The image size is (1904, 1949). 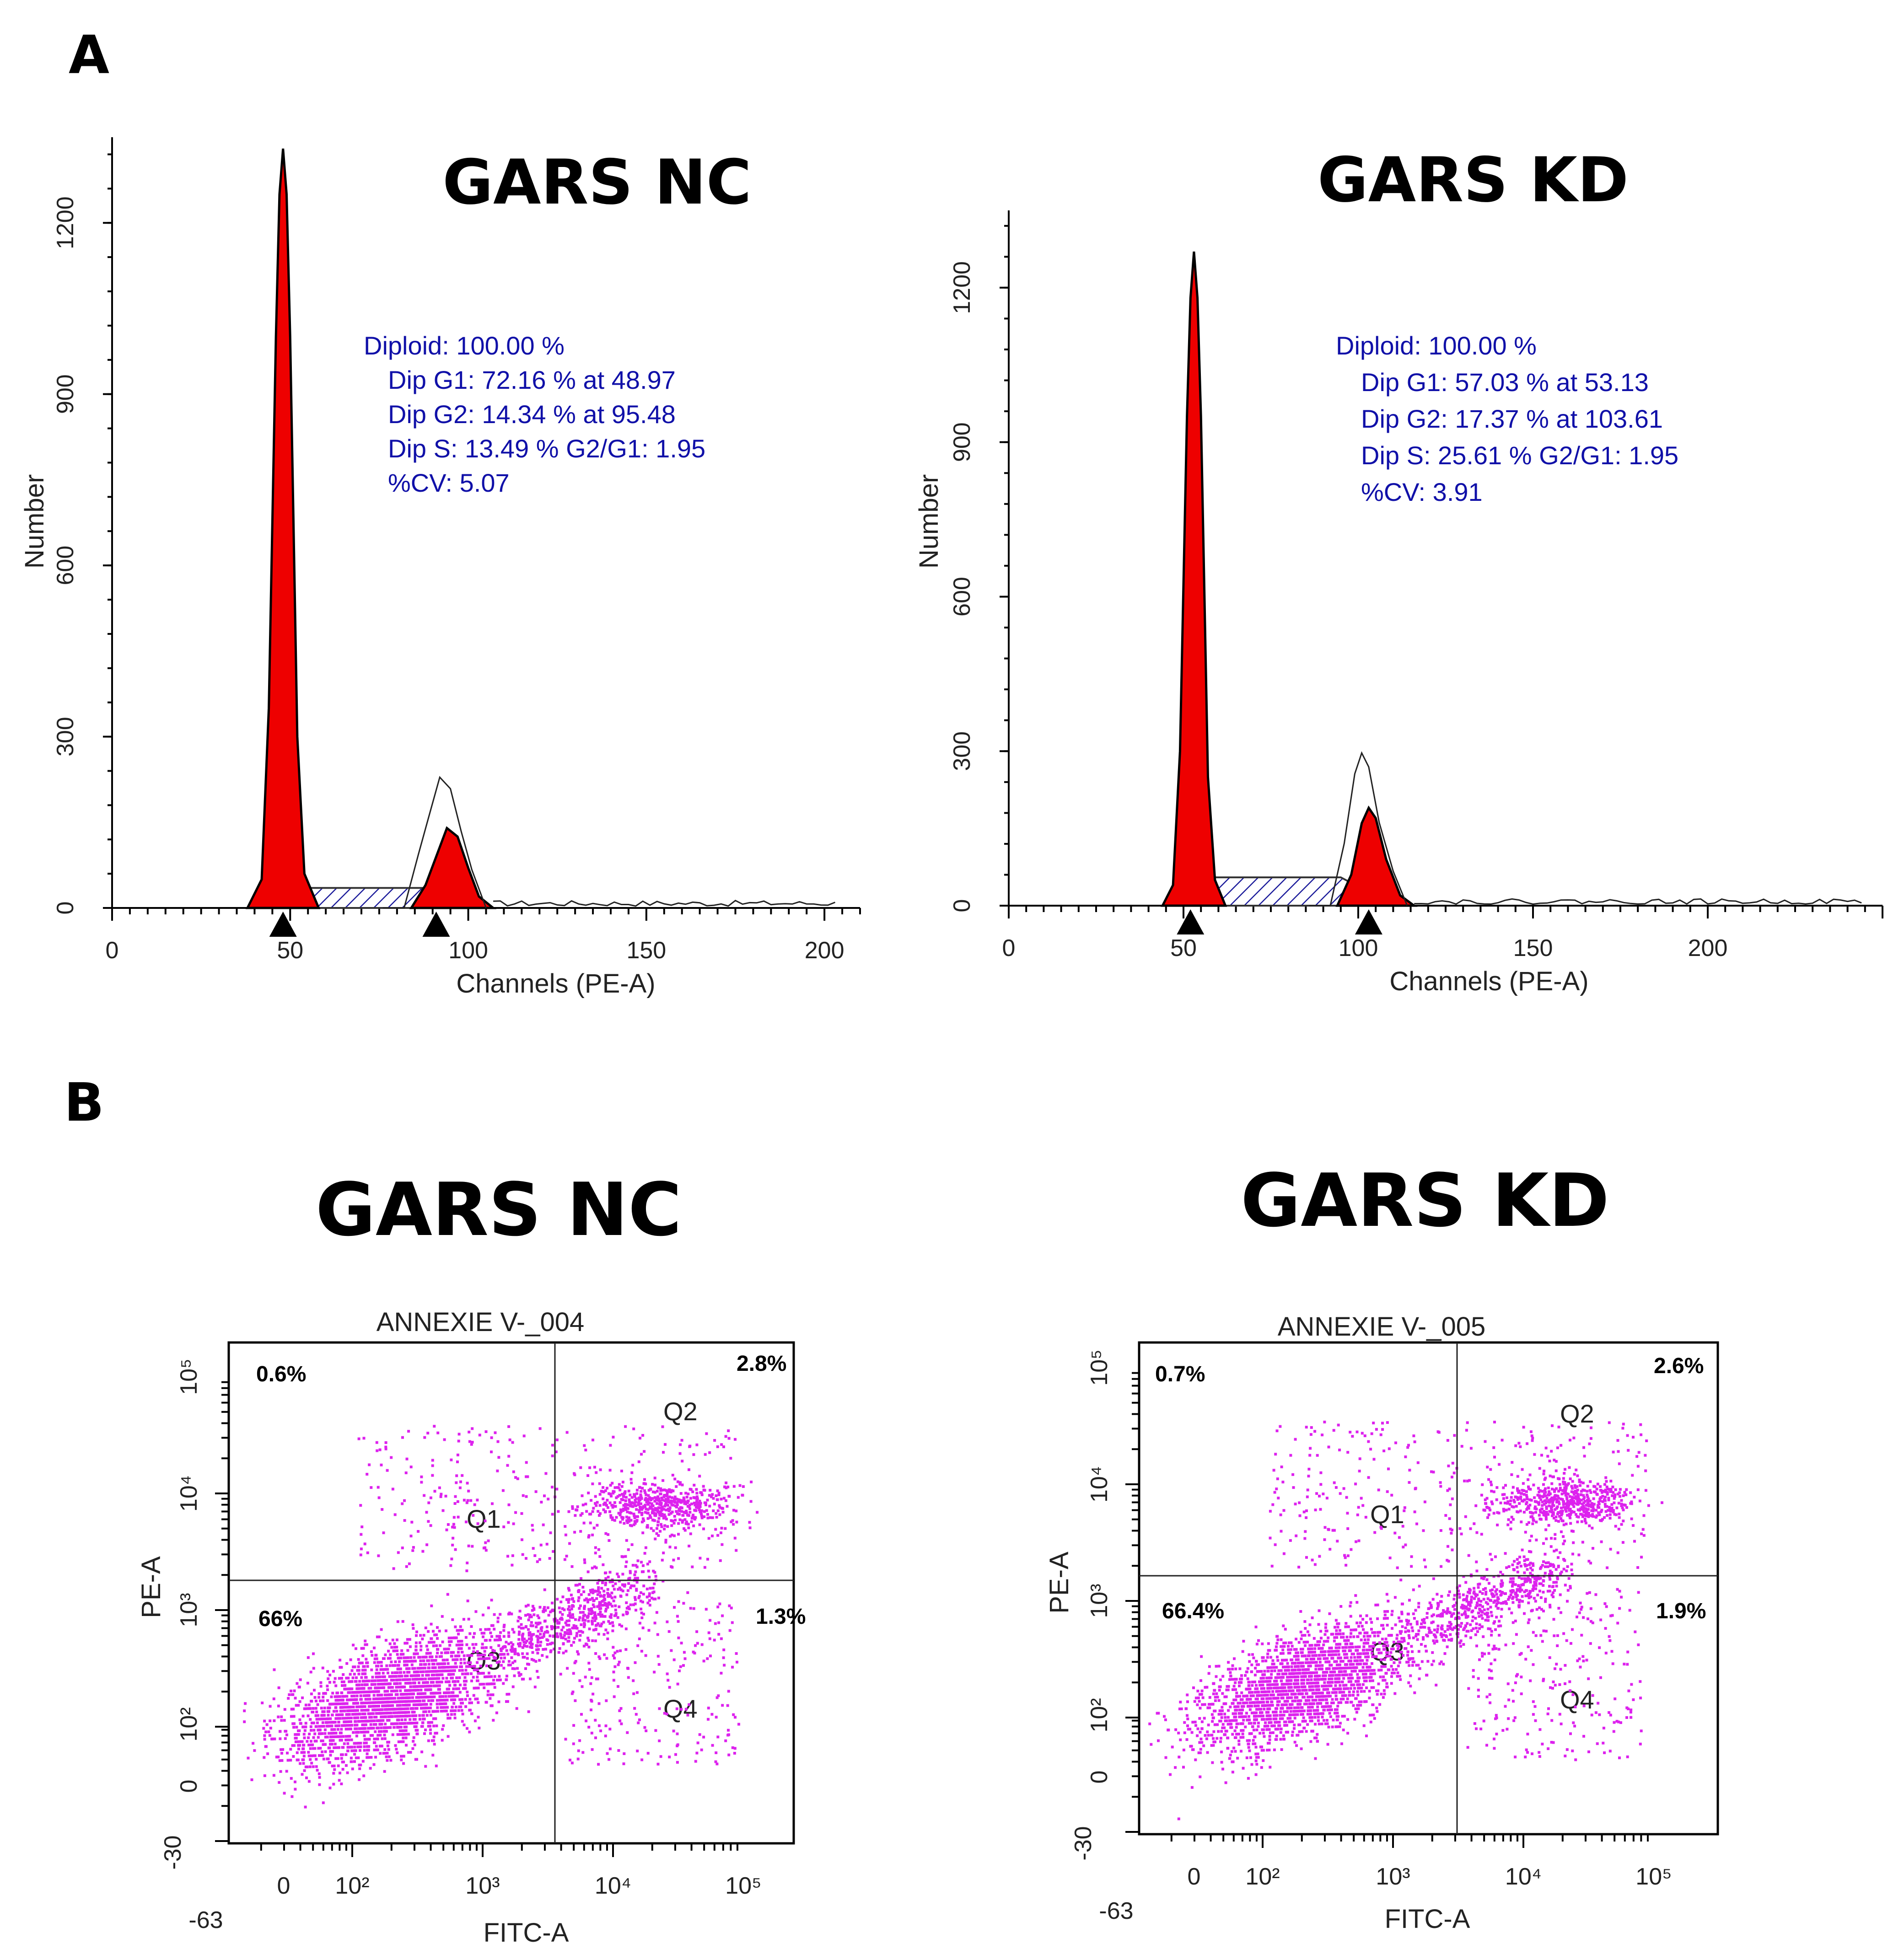 What do you see at coordinates (962, 751) in the screenshot?
I see `y-tick-label: 300` at bounding box center [962, 751].